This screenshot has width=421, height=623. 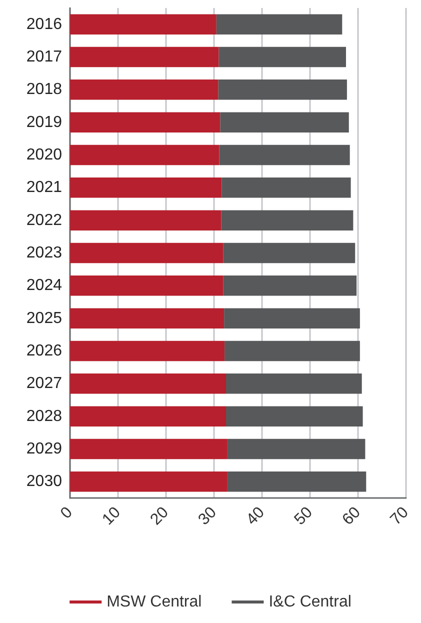 I want to click on y-tick-label: 2017, so click(x=44, y=57).